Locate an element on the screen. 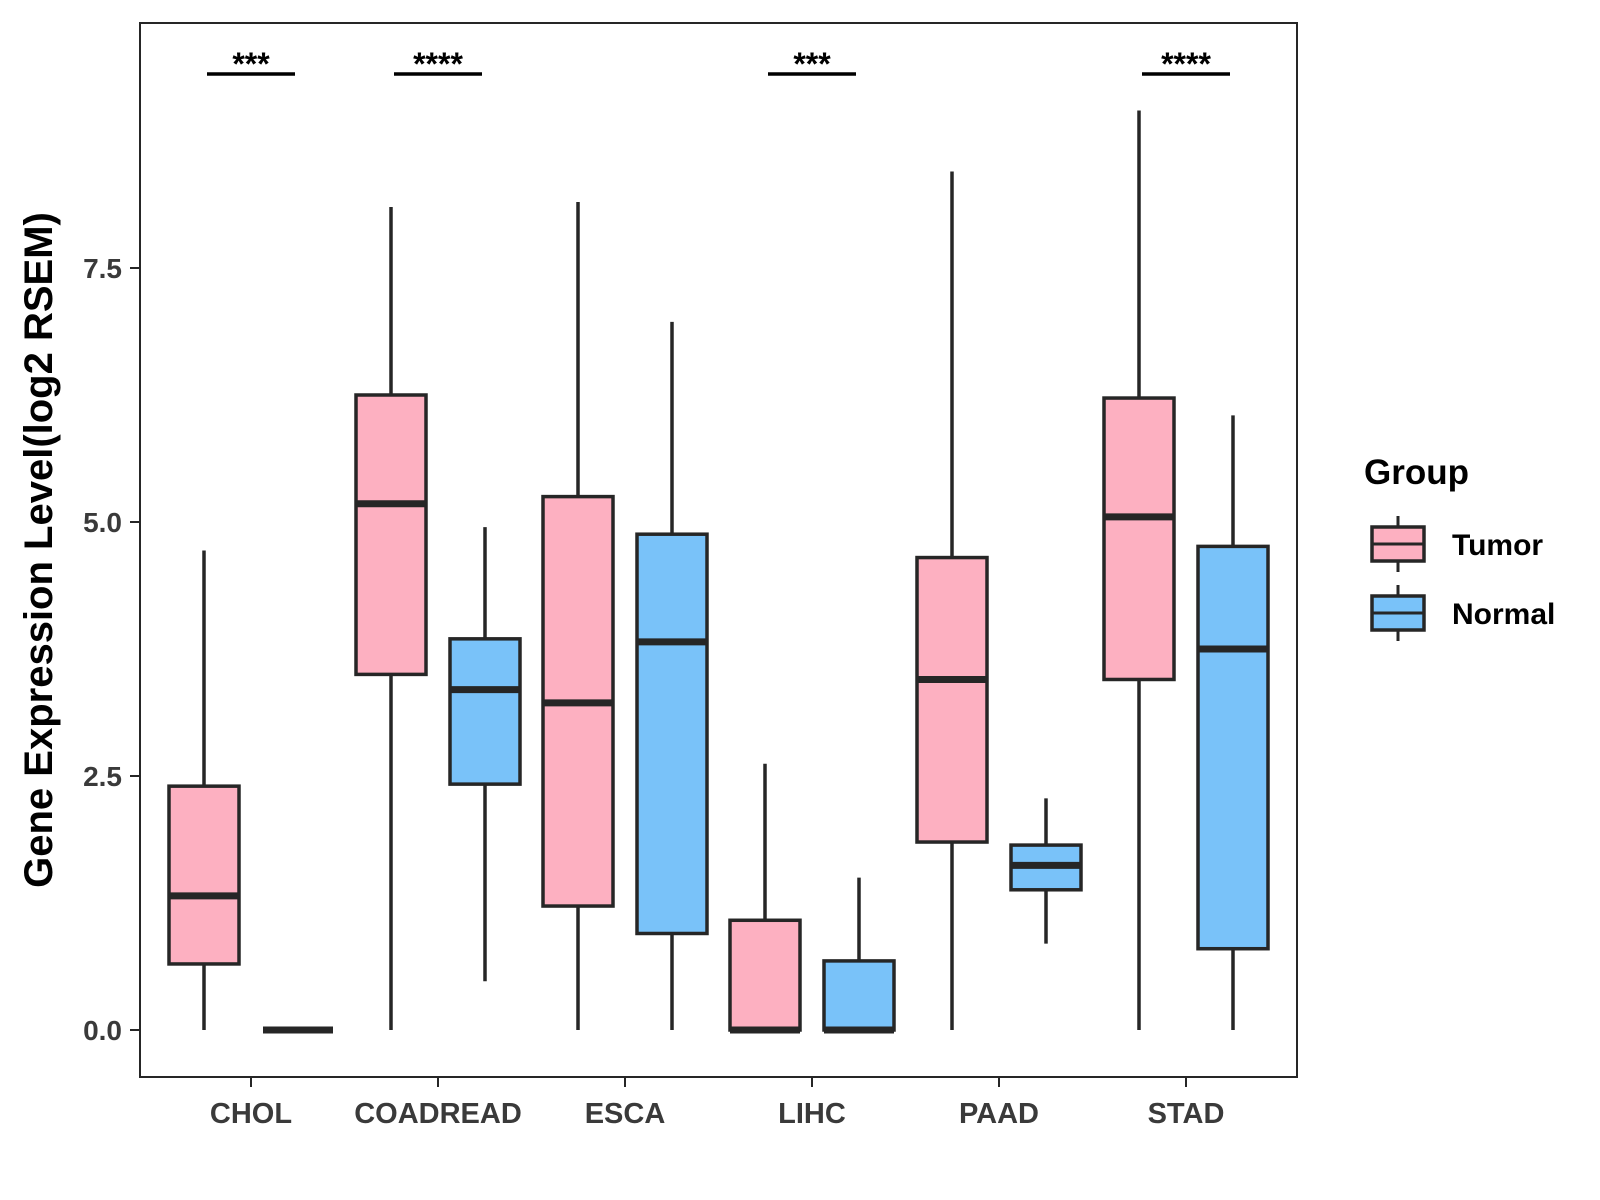  y-axis-title: Gene Expression Level(log2 RSEM) is located at coordinates (39, 550).